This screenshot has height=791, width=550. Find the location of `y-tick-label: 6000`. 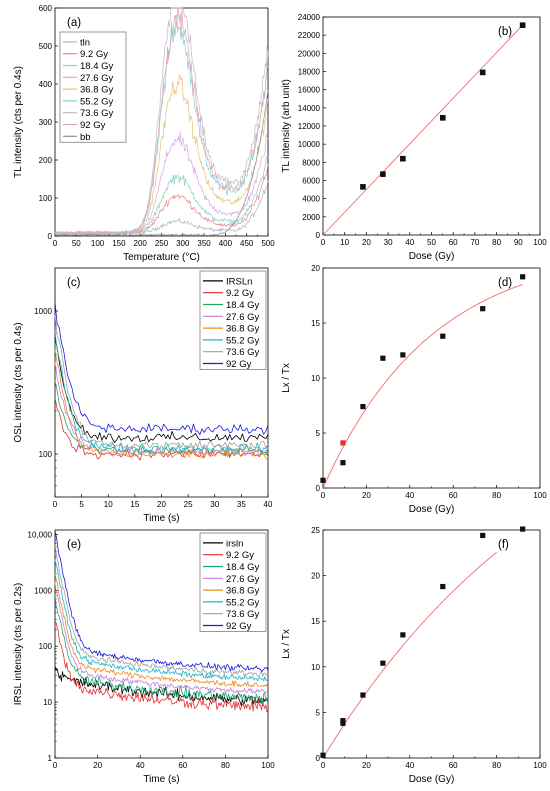

y-tick-label: 6000 is located at coordinates (311, 181).